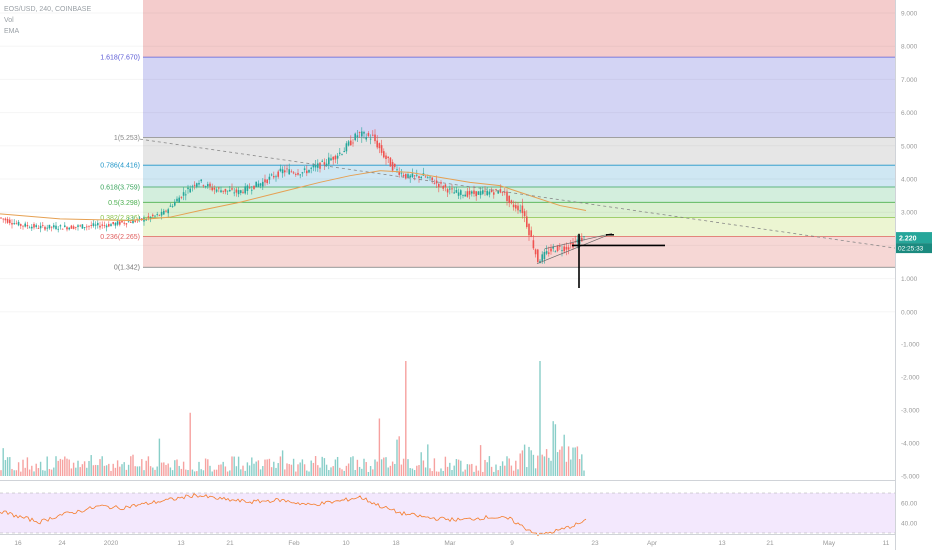 This screenshot has height=550, width=932. Describe the element at coordinates (722, 543) in the screenshot. I see `time-tick-label: 13` at that location.